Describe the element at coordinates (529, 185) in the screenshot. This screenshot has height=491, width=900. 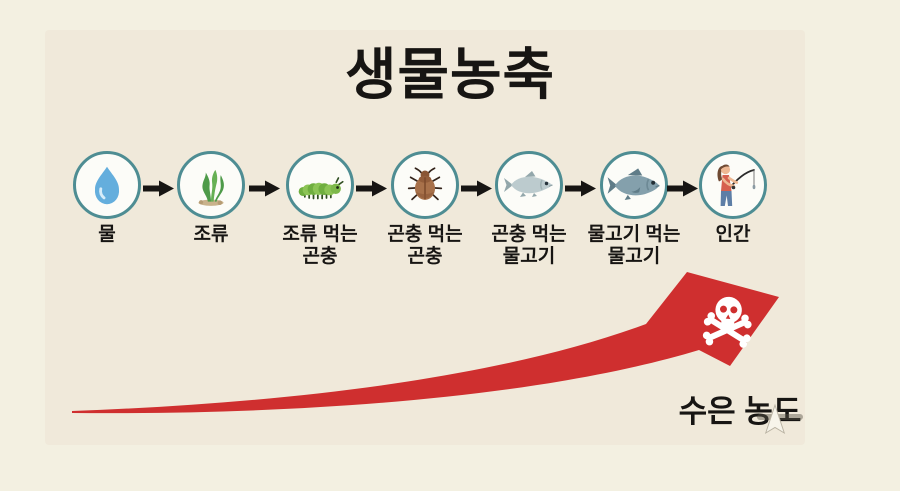
I see `small-fish-icon` at that location.